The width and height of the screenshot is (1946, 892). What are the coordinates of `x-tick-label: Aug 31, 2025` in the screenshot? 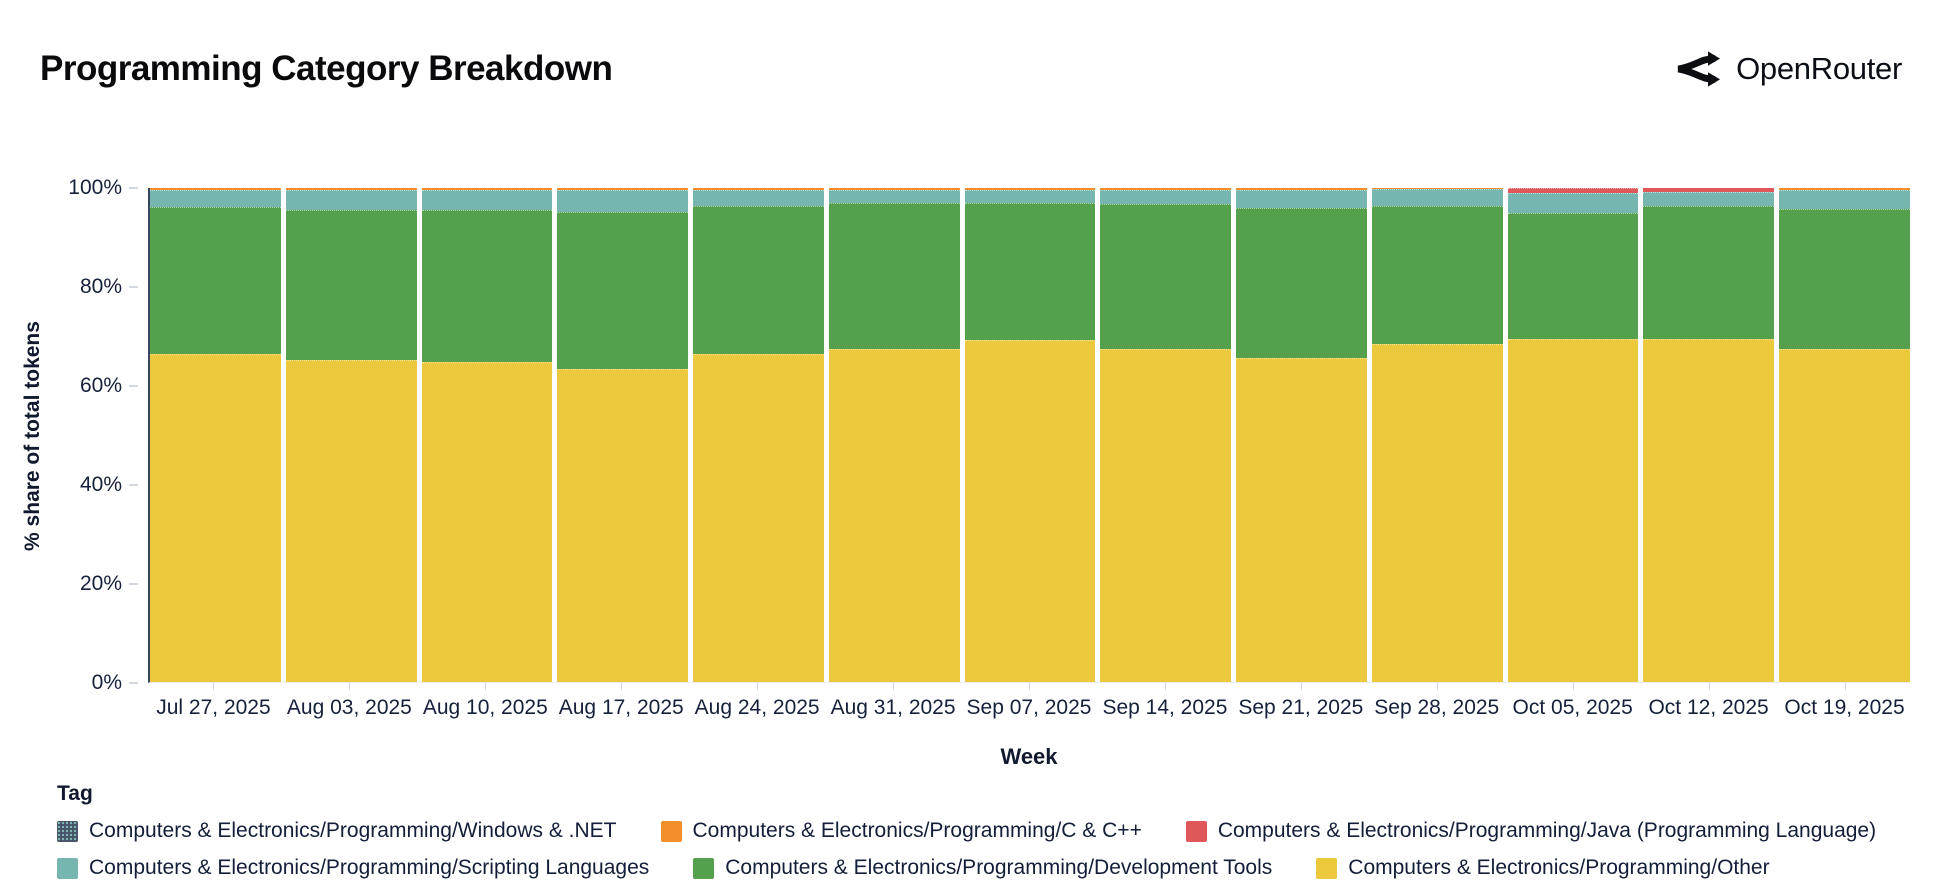 It's located at (893, 707).